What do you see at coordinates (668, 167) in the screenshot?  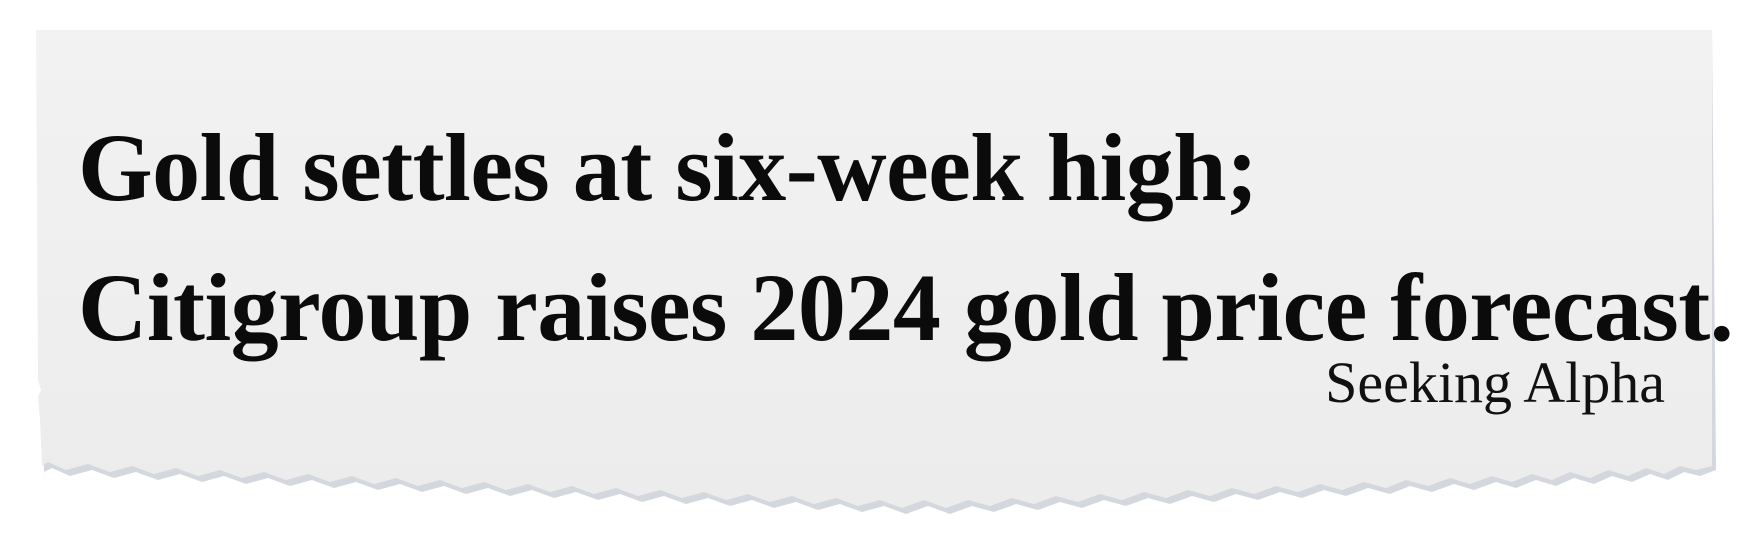 I see `headline-line-1: Gold settles at six-week high;` at bounding box center [668, 167].